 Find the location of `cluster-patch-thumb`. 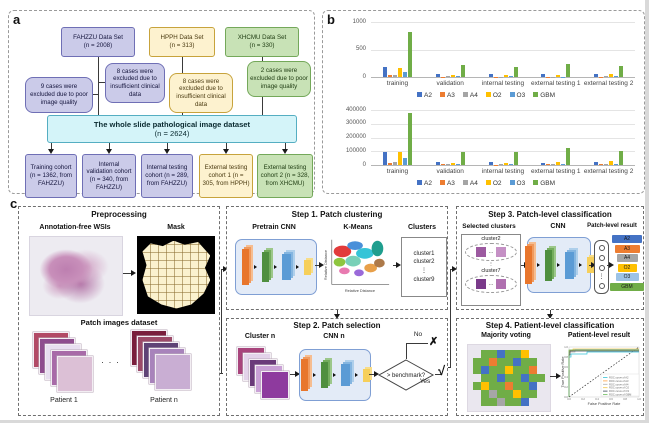

cluster-patch-thumb is located at coordinates (481, 284).